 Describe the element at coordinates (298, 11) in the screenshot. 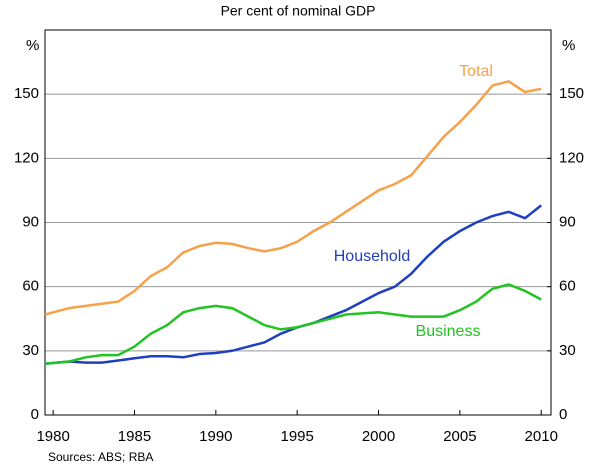

I see `chart-subtitle: Per cent of nominal GDP` at that location.